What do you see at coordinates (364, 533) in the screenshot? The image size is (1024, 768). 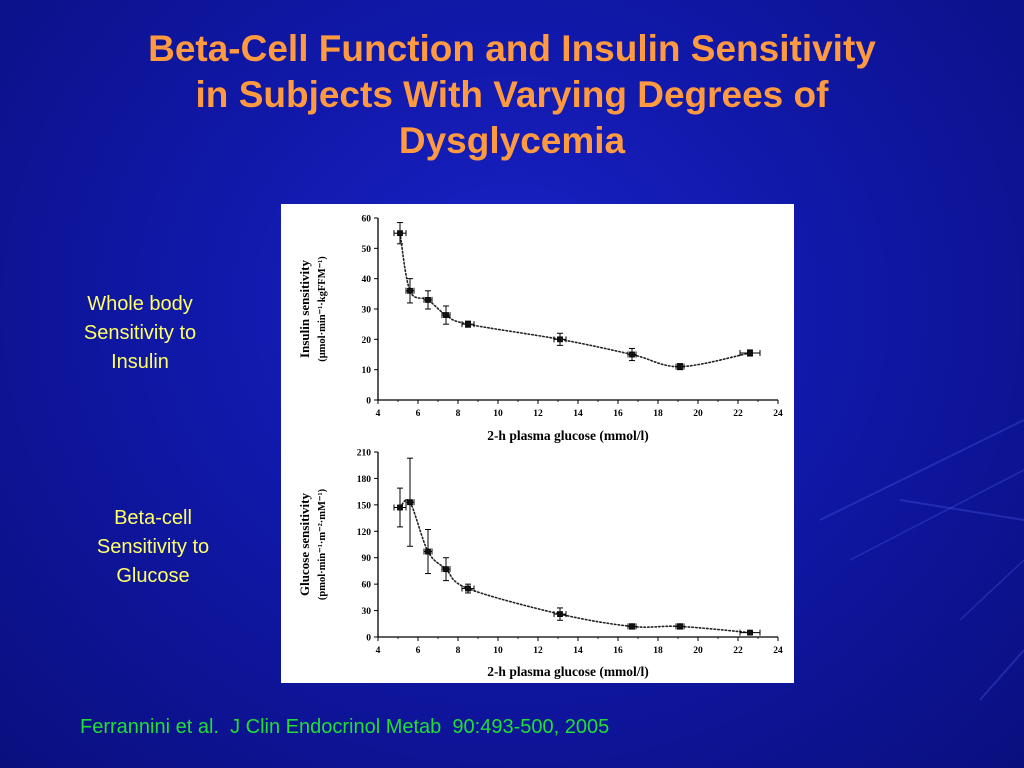 I see `y-tick-label: 120` at bounding box center [364, 533].